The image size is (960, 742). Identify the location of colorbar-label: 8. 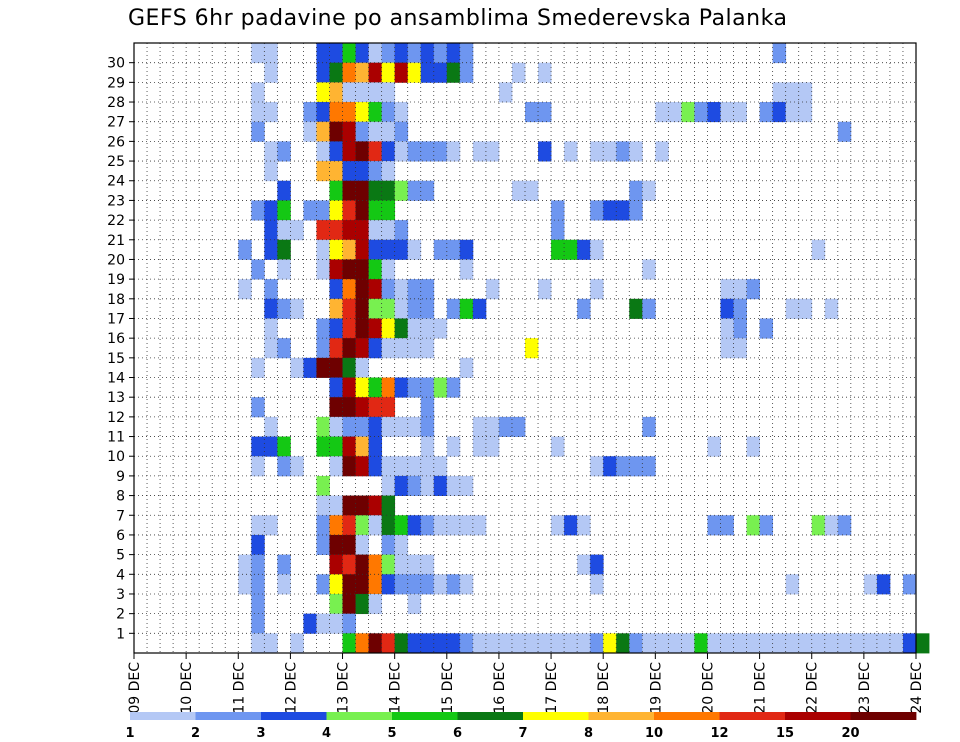
(588, 733).